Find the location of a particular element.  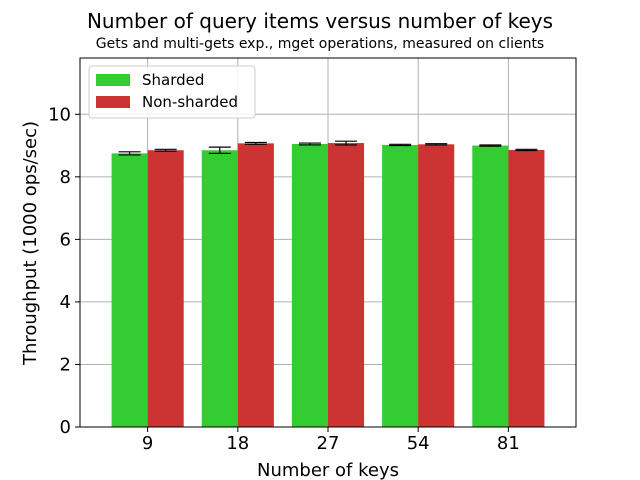

legend-label: Non-sharded is located at coordinates (190, 102).